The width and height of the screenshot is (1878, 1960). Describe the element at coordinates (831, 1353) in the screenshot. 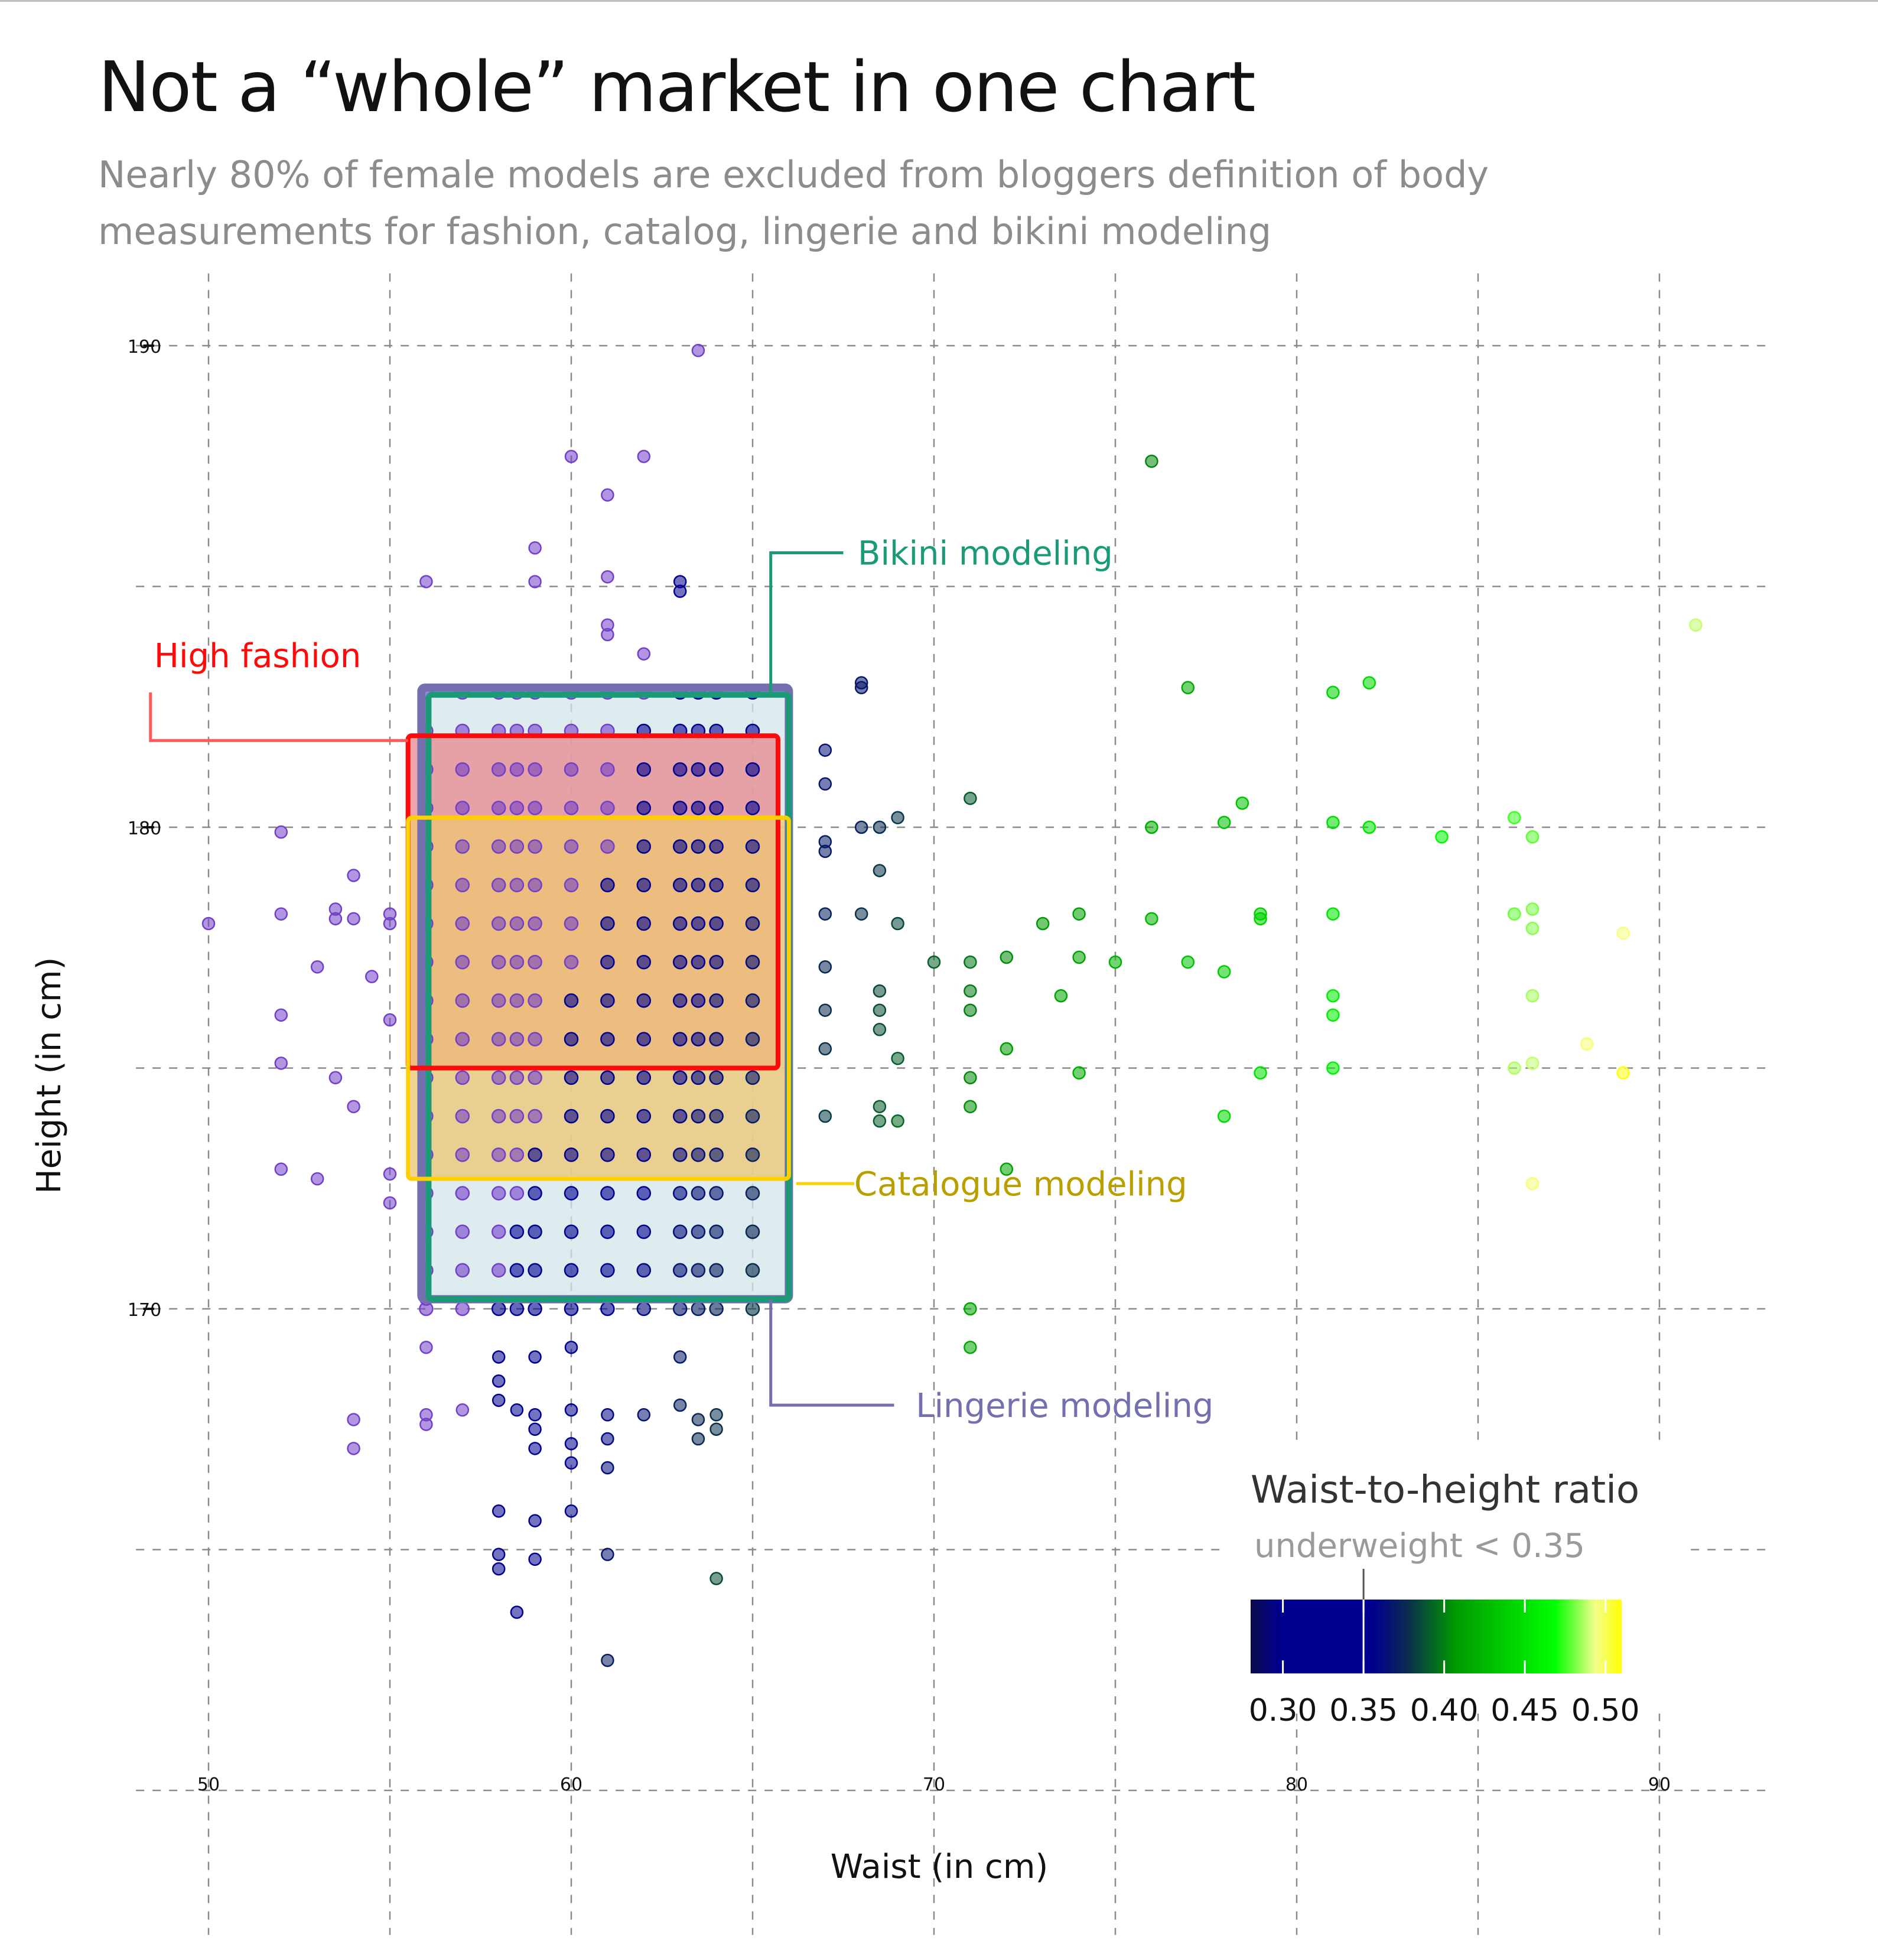

I see `lingerie-leader-line` at that location.